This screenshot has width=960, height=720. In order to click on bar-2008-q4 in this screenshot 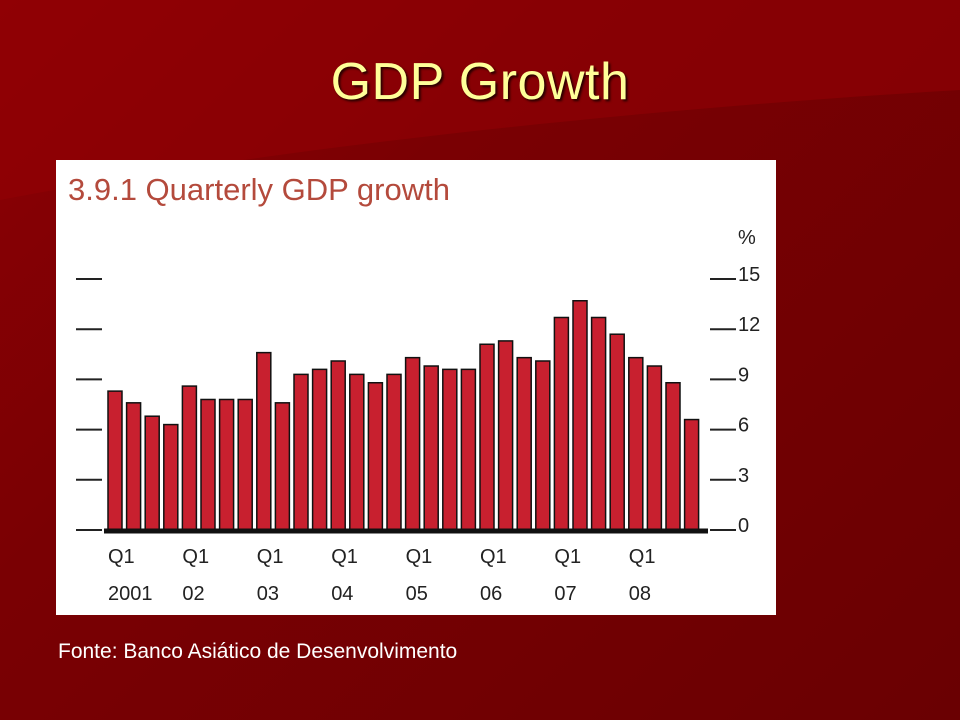, I will do `click(691, 474)`.